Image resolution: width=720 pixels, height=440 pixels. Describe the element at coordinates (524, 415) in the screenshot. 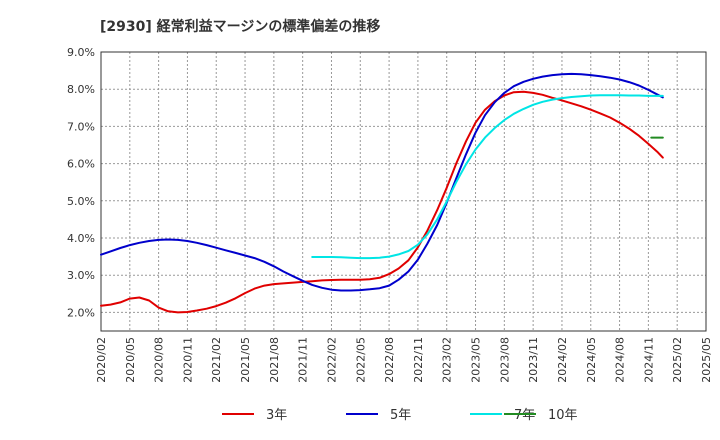

I see `legend-label-7年: 7年` at that location.